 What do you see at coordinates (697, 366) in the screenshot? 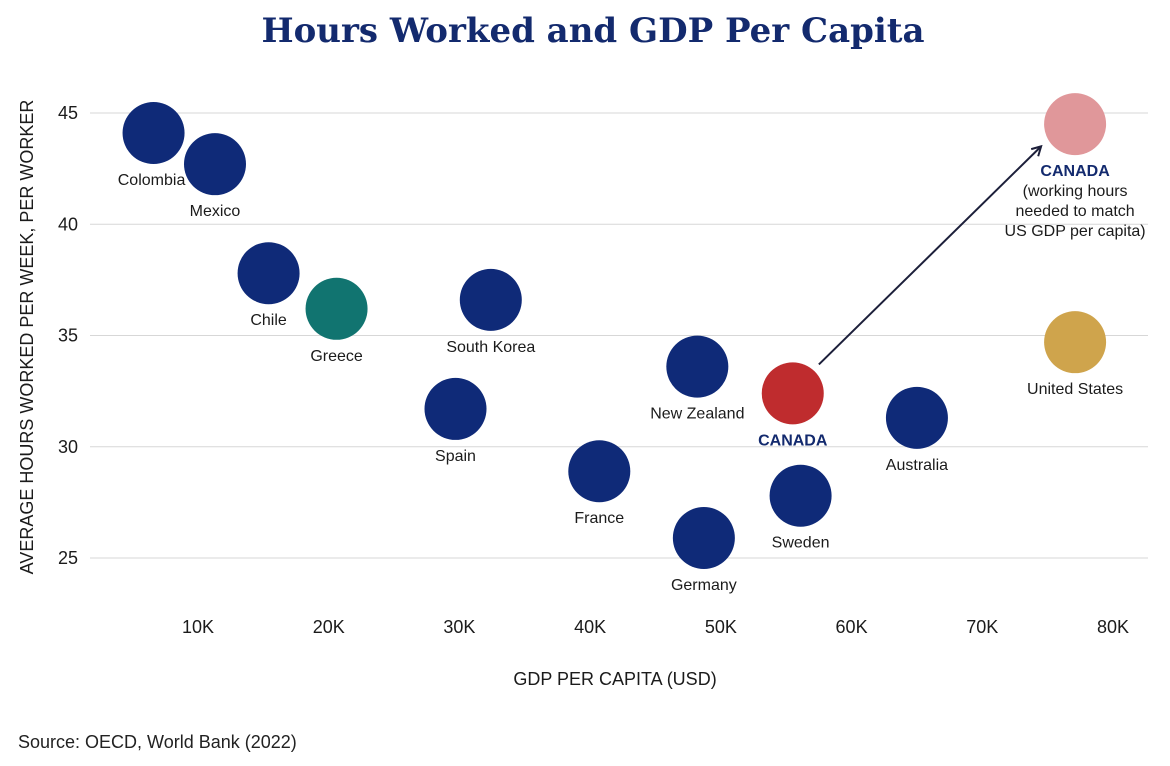
I see `point-new-zealand` at bounding box center [697, 366].